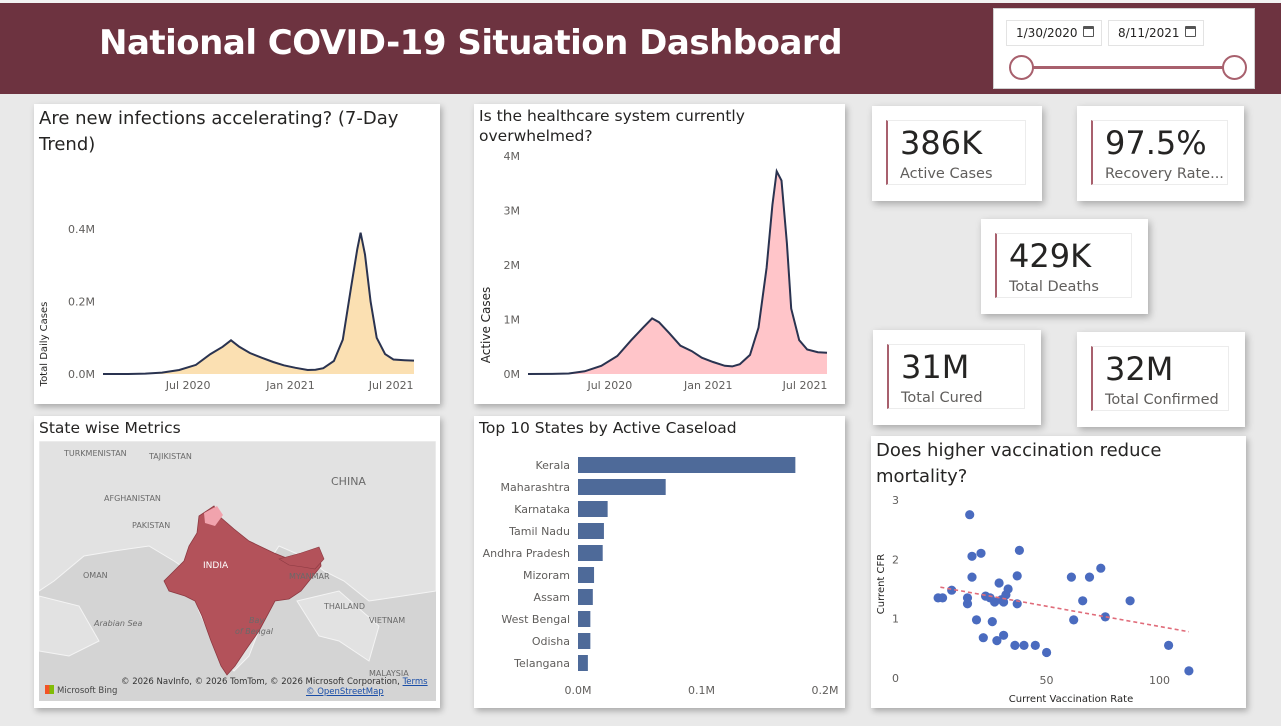  Describe the element at coordinates (256, 620) in the screenshot. I see `map-label-bay: Bay` at that location.